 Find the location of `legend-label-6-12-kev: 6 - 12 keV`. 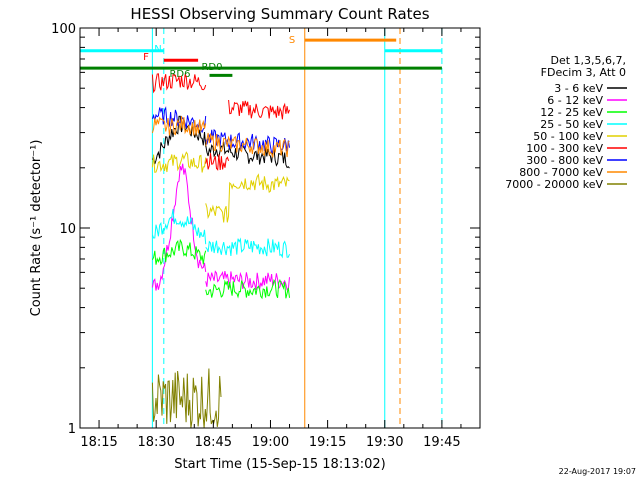

legend-label-6-12-kev: 6 - 12 keV is located at coordinates (575, 100).